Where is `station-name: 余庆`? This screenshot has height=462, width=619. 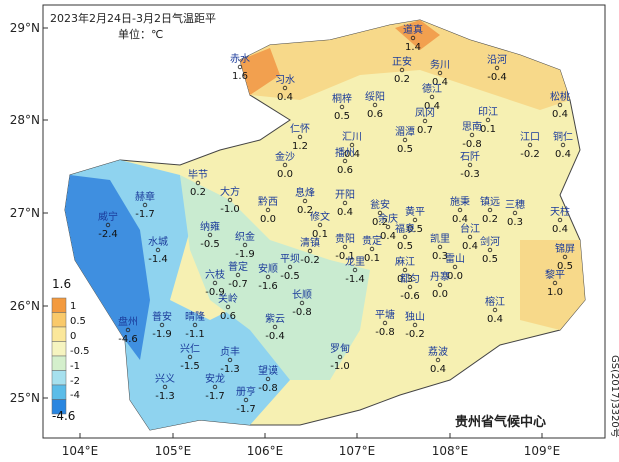 station-name: 余庆 is located at coordinates (388, 218).